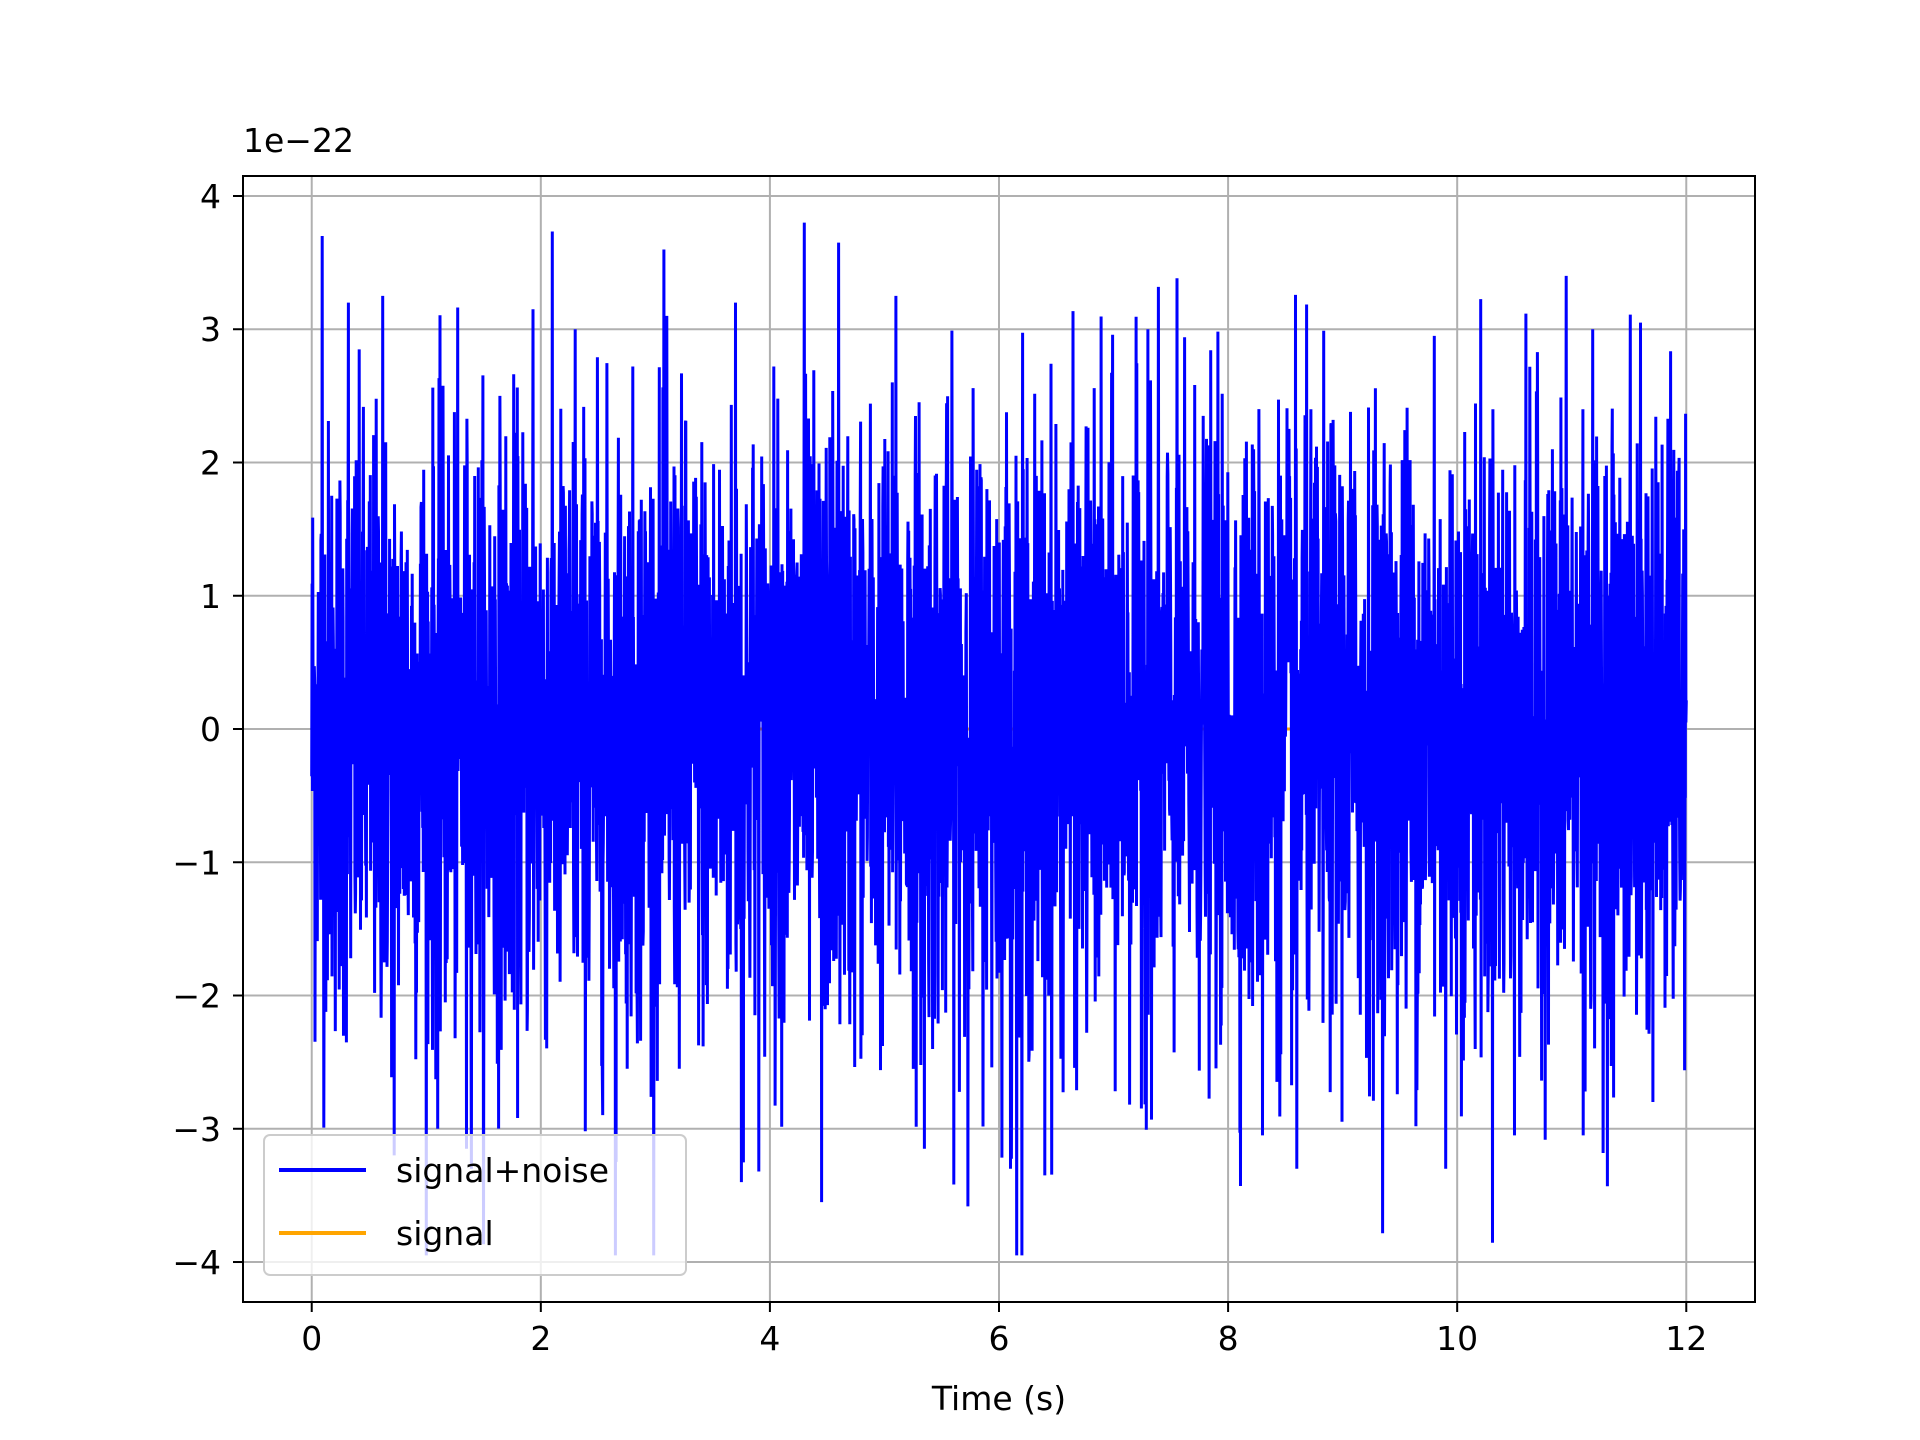  What do you see at coordinates (210, 196) in the screenshot?
I see `y-tick-label: 4` at bounding box center [210, 196].